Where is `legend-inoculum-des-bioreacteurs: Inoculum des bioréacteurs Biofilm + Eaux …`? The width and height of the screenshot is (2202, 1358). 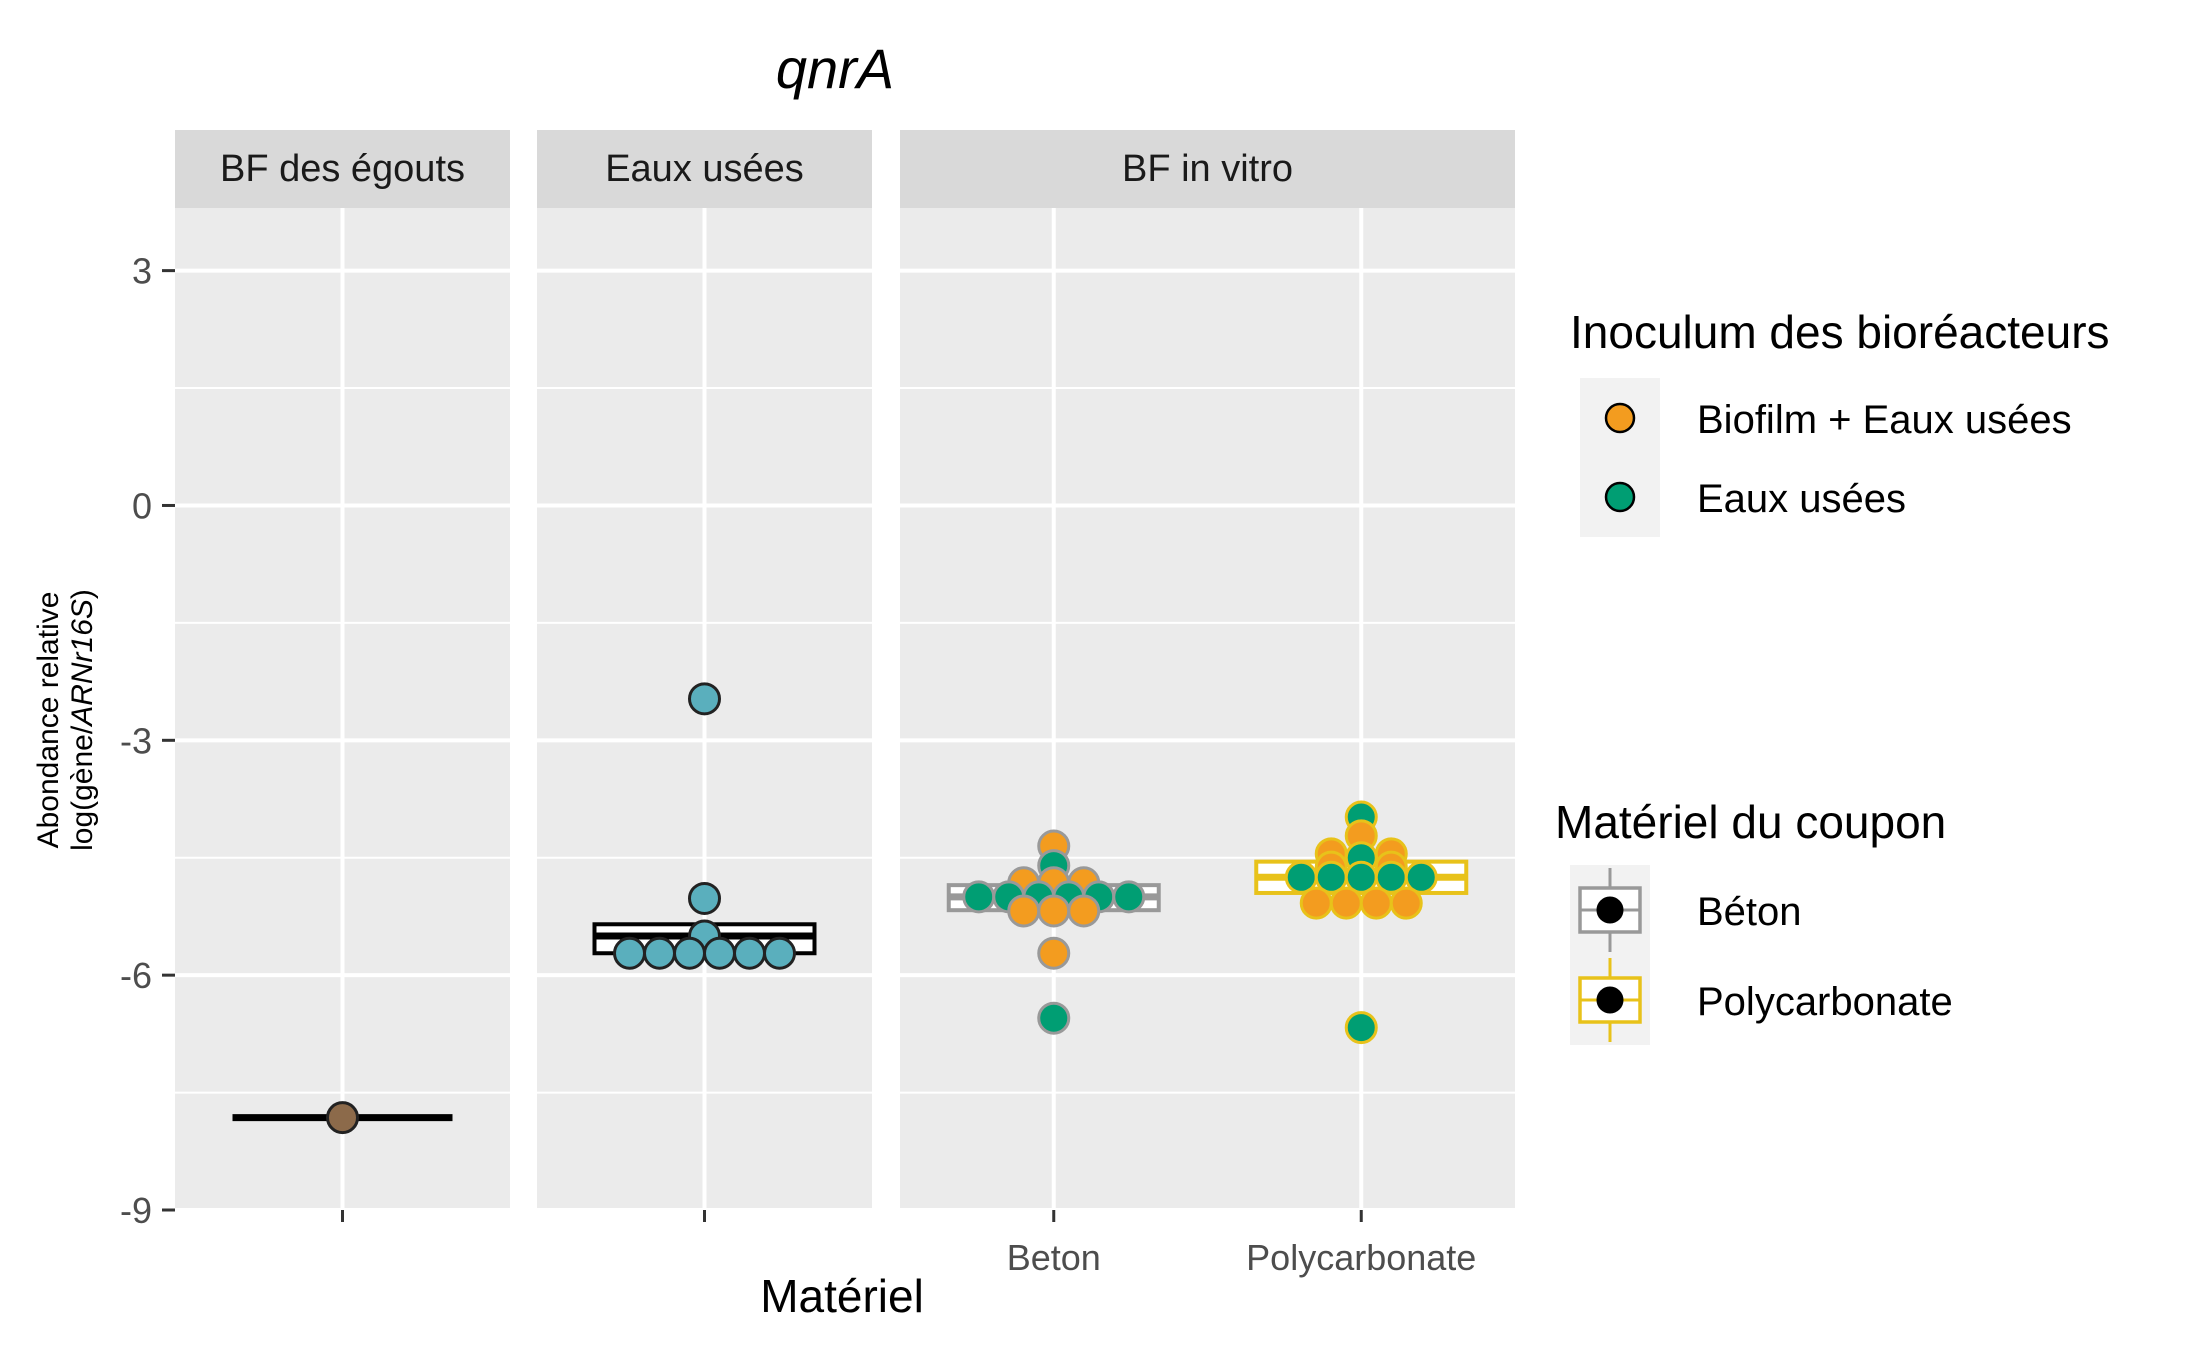 legend-inoculum-des-bioreacteurs: Inoculum des bioréacteurs Biofilm + Eaux … is located at coordinates (1840, 421).